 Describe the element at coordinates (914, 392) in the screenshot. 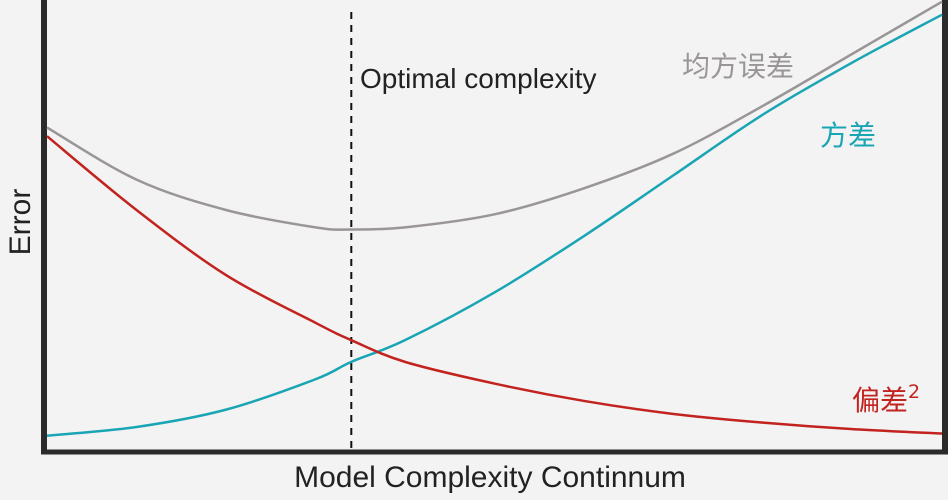

I see `bias-label-superscript: 2` at that location.